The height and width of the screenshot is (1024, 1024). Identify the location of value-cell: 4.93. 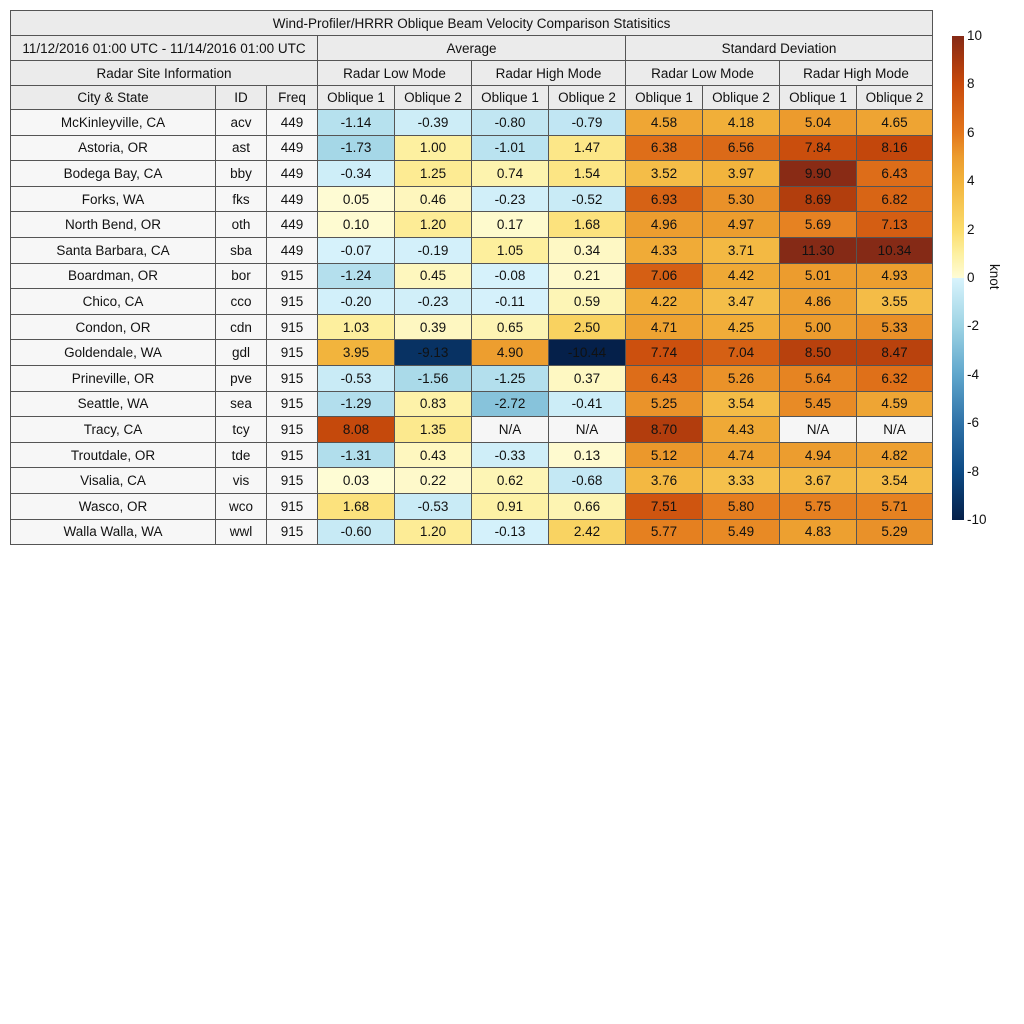
(894, 276).